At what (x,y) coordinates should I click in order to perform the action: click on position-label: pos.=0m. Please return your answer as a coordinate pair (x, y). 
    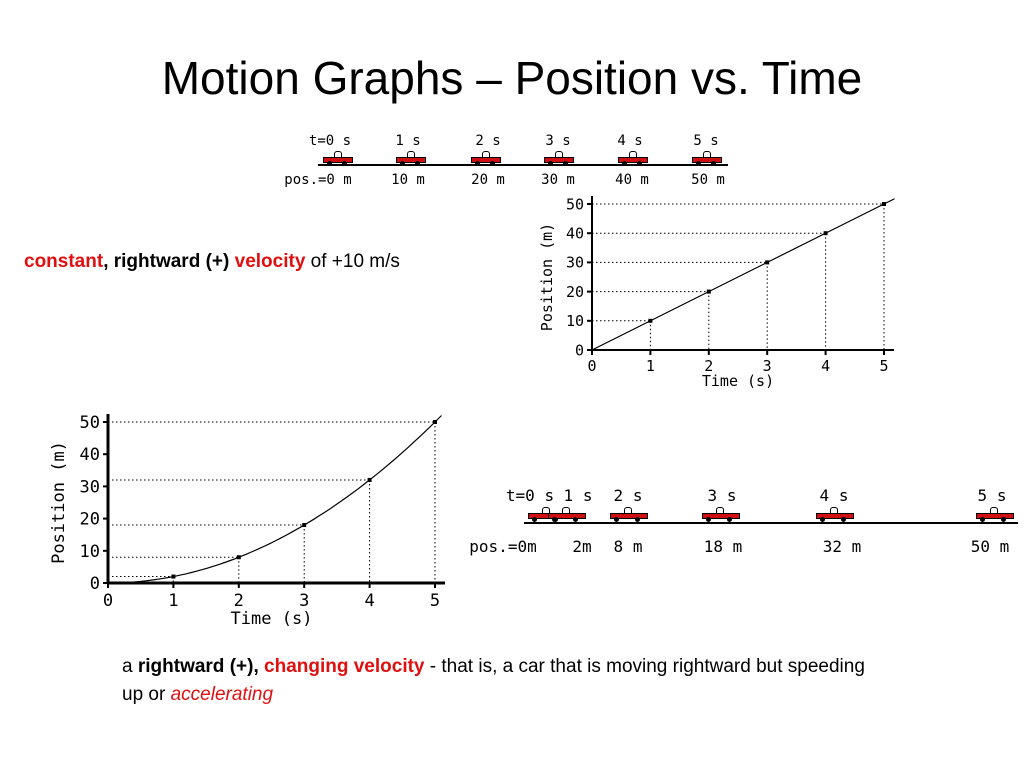
    Looking at the image, I should click on (503, 546).